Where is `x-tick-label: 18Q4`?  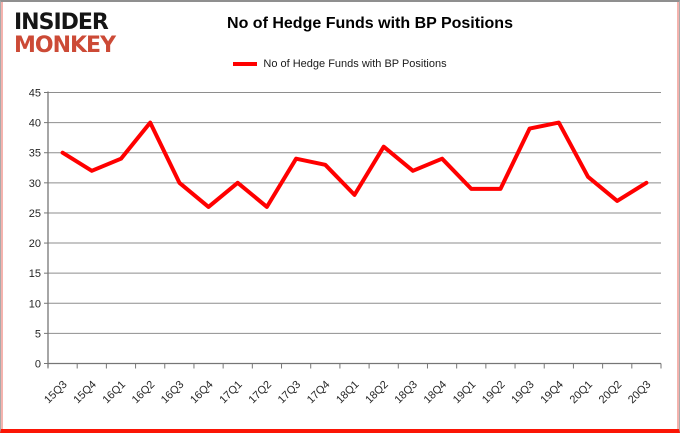 x-tick-label: 18Q4 is located at coordinates (436, 393).